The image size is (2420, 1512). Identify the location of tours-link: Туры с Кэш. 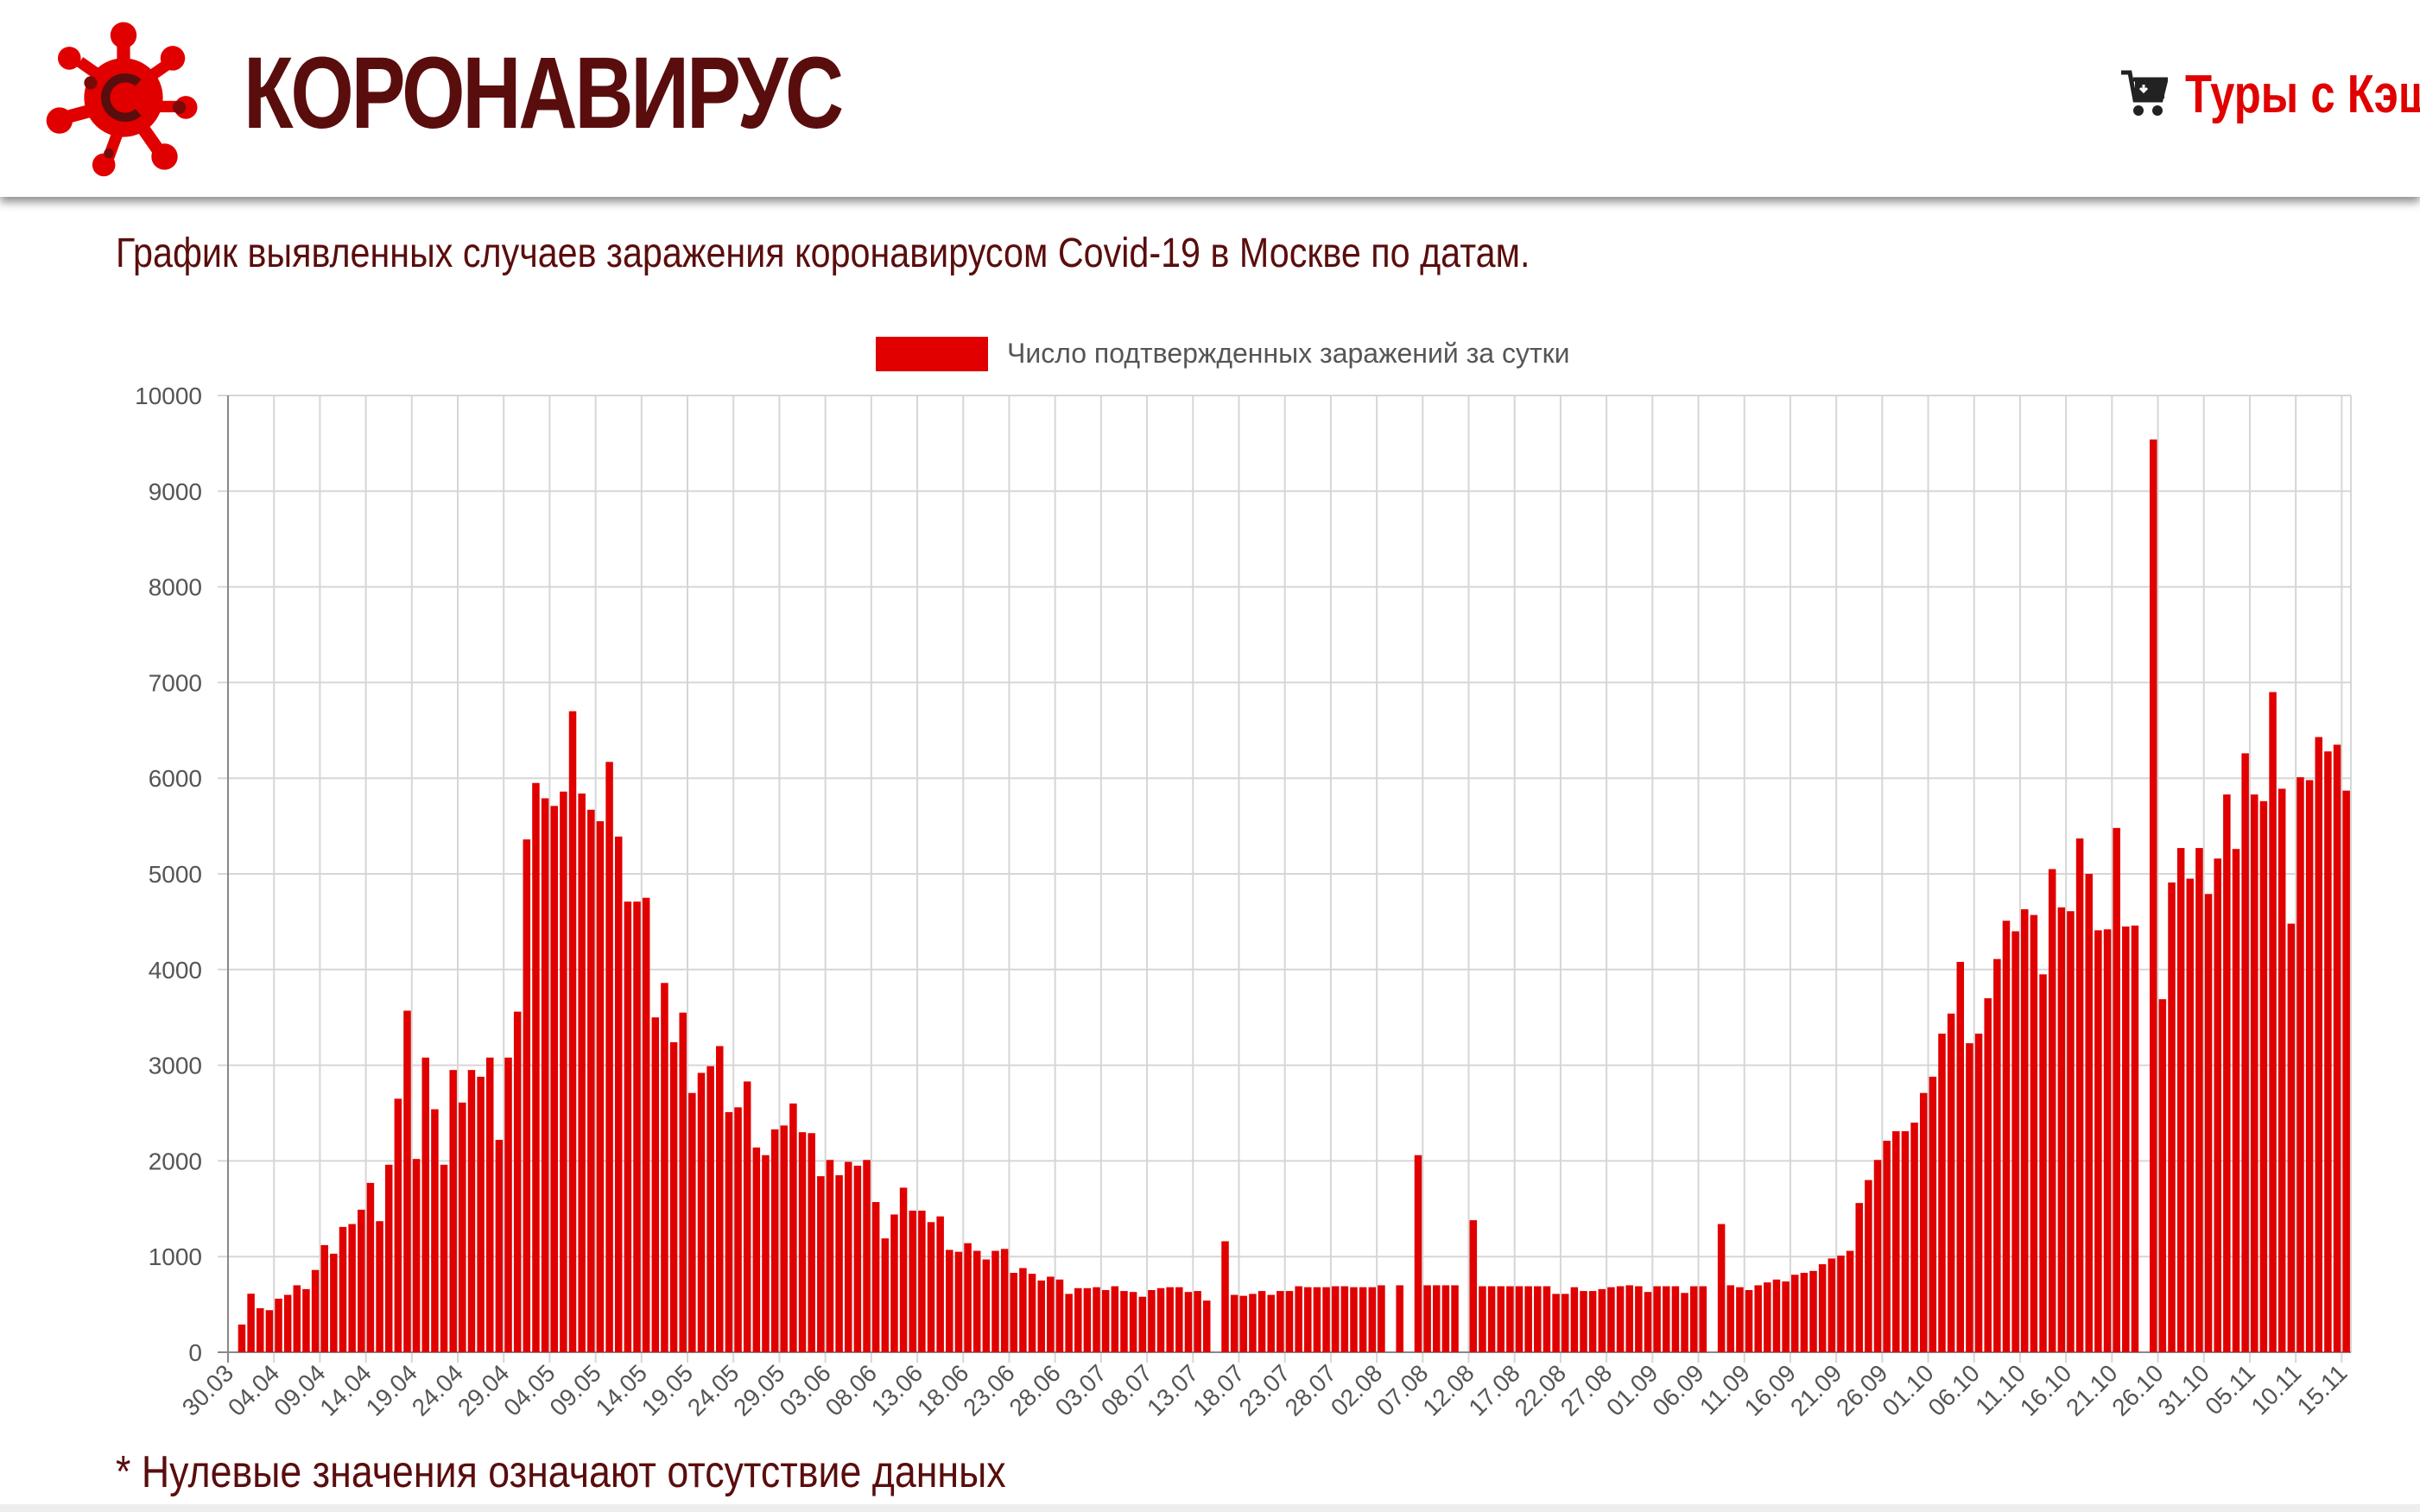
(2302, 94).